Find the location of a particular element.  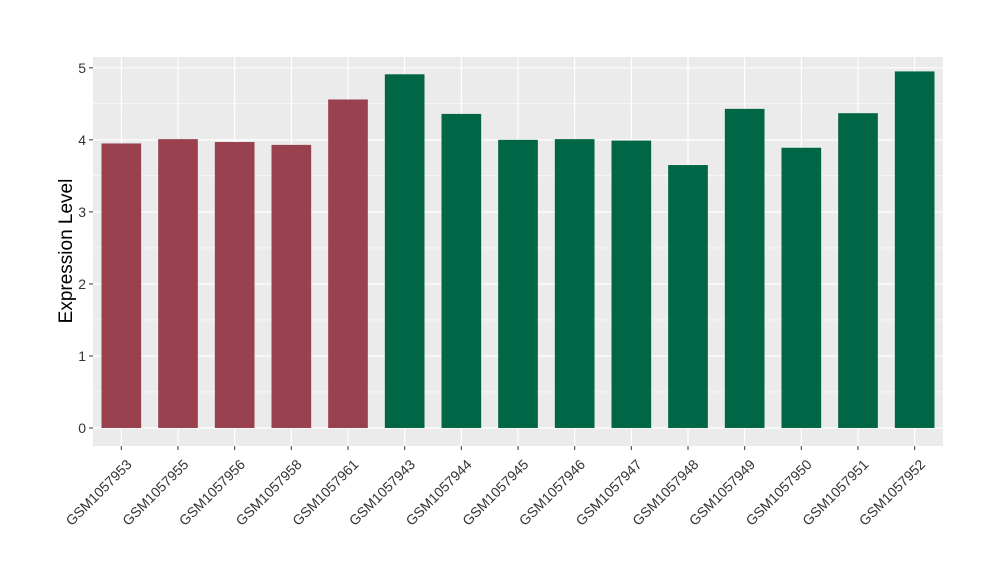

bar-GSM1057952 is located at coordinates (914, 249).